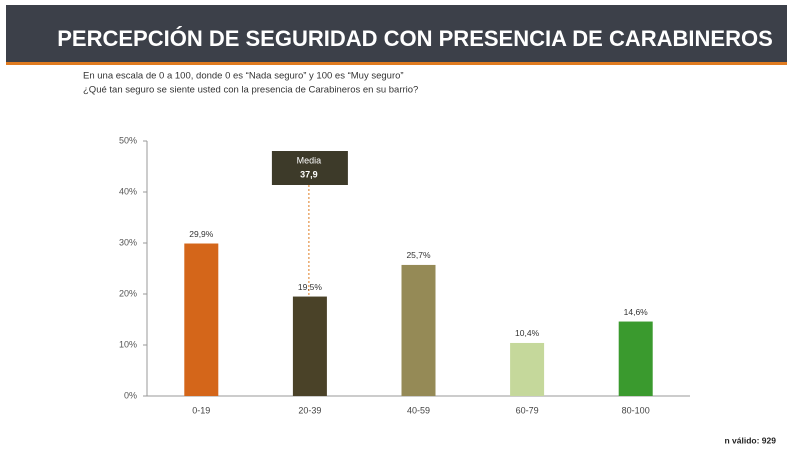 The image size is (793, 462). Describe the element at coordinates (418, 410) in the screenshot. I see `x-tick-label: 40-59` at that location.